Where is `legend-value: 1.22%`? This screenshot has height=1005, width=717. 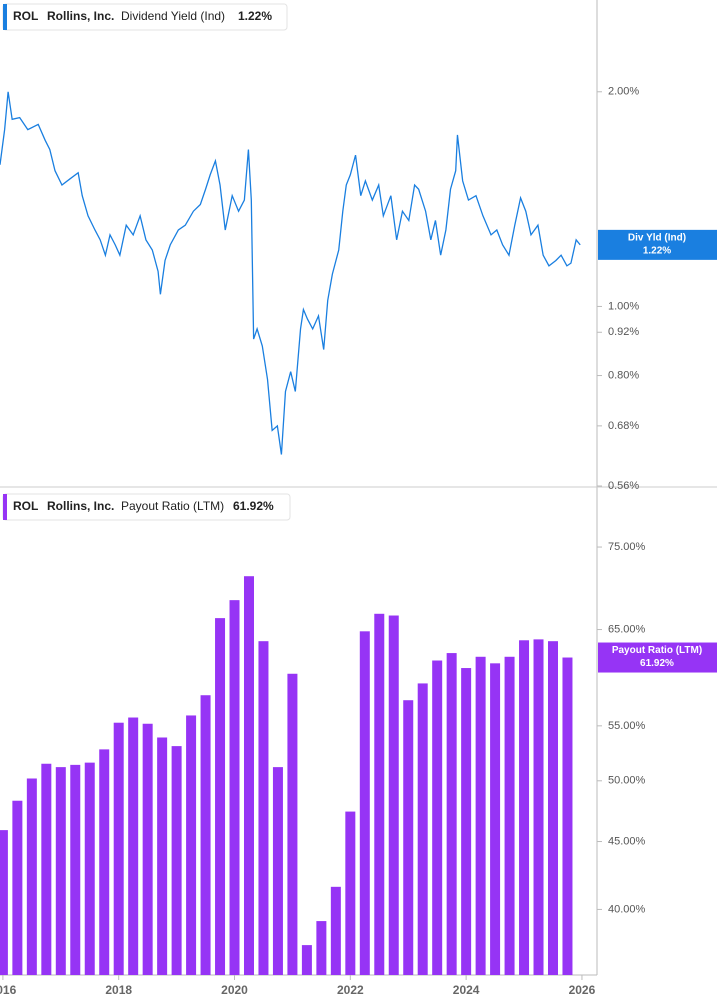
legend-value: 1.22% is located at coordinates (255, 16).